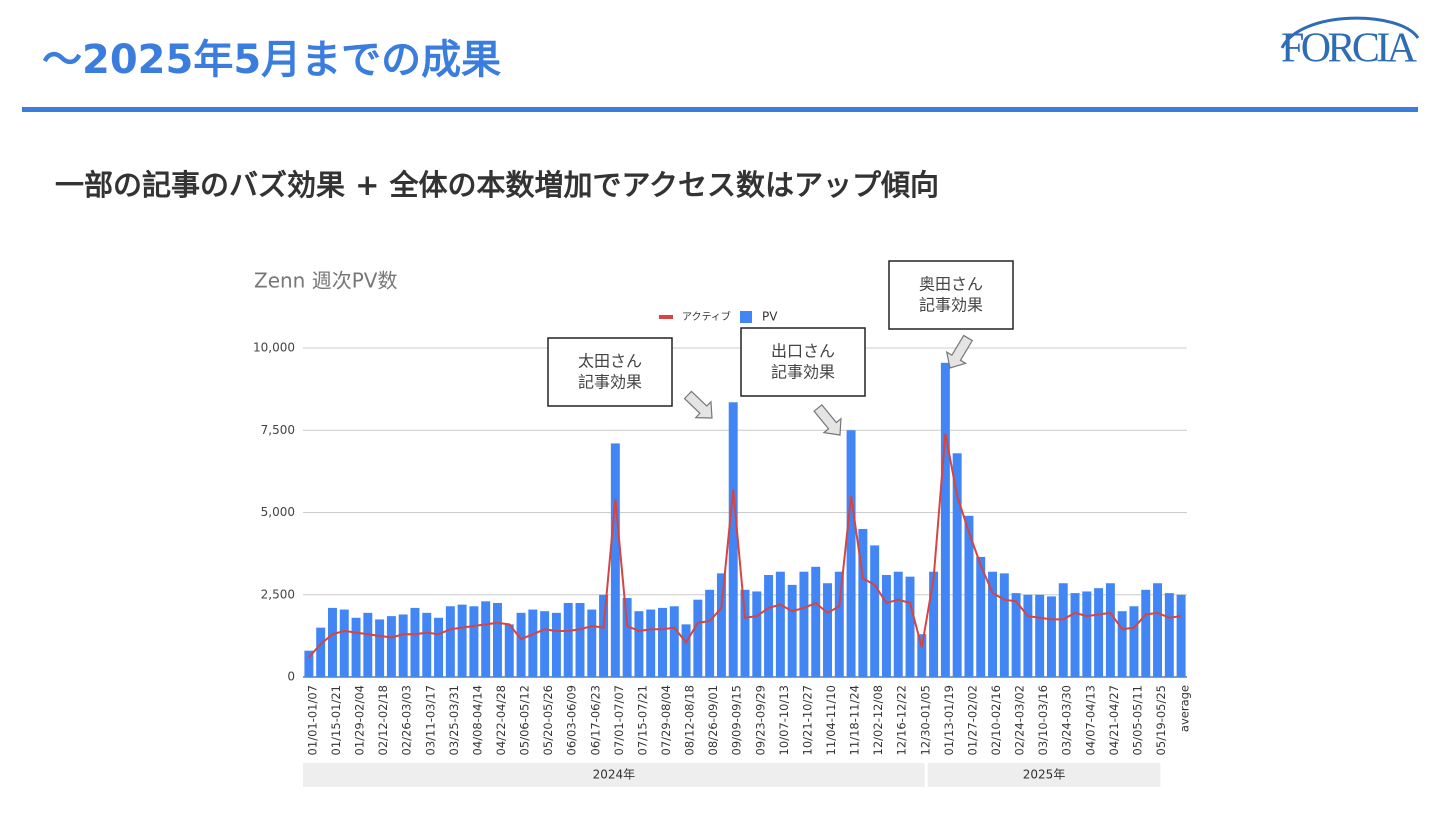 The image size is (1440, 814). Describe the element at coordinates (312, 720) in the screenshot. I see `x-tick-label: 01/01-01/07` at that location.